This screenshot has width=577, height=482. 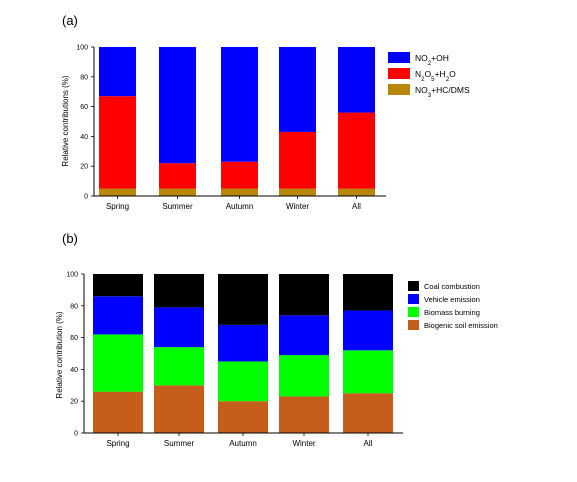 I want to click on panel-b-legend-label: Coal combustion, so click(x=452, y=286).